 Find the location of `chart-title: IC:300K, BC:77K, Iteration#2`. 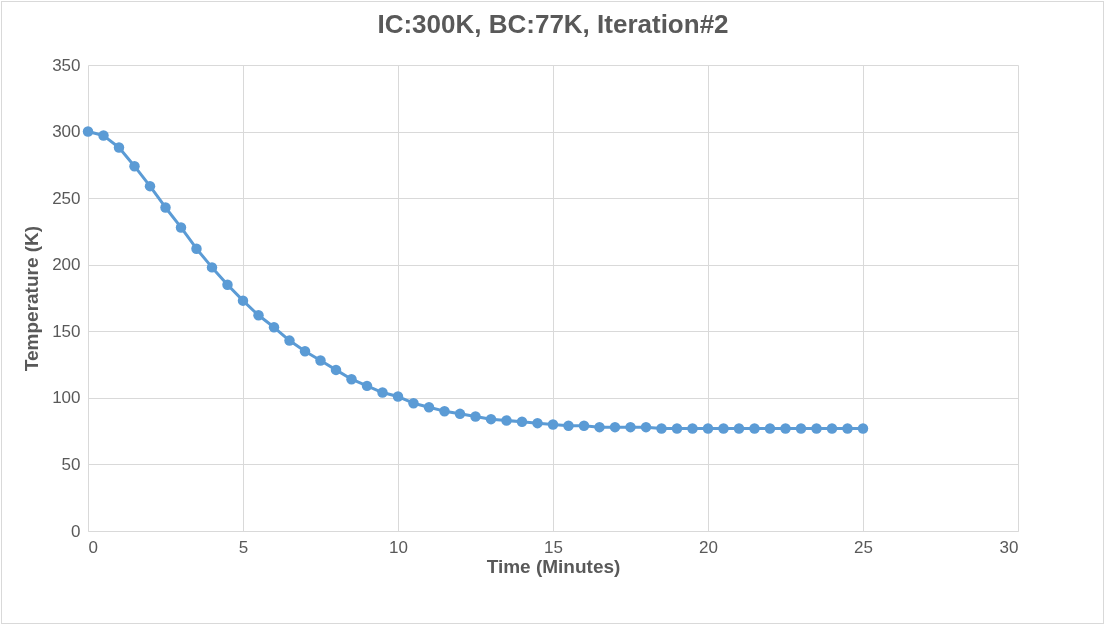

chart-title: IC:300K, BC:77K, Iteration#2 is located at coordinates (553, 24).